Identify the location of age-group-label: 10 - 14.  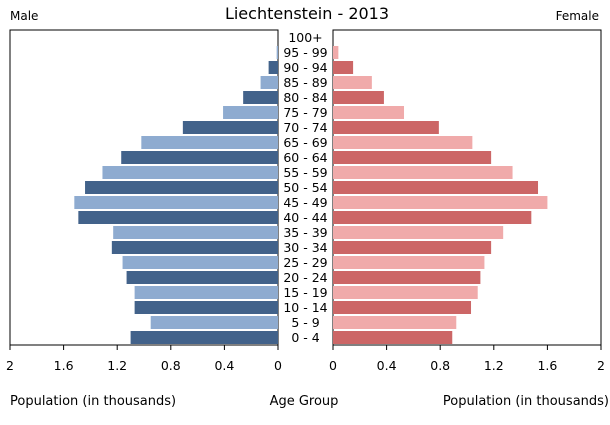
(305, 307).